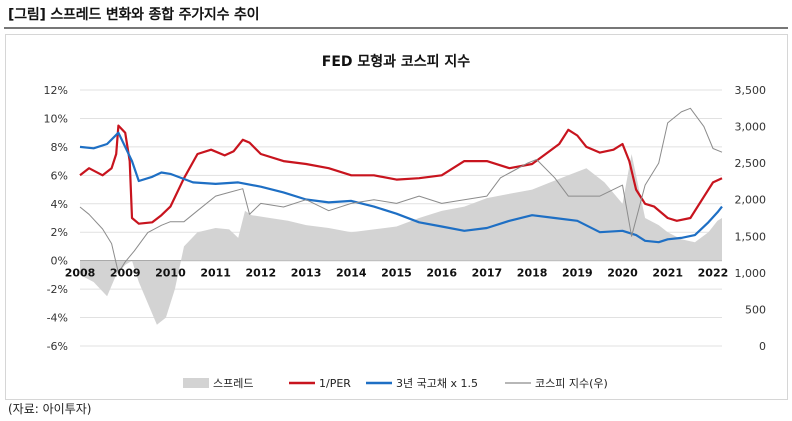 The height and width of the screenshot is (421, 792). What do you see at coordinates (396, 273) in the screenshot?
I see `x-tick-label: 2015` at bounding box center [396, 273].